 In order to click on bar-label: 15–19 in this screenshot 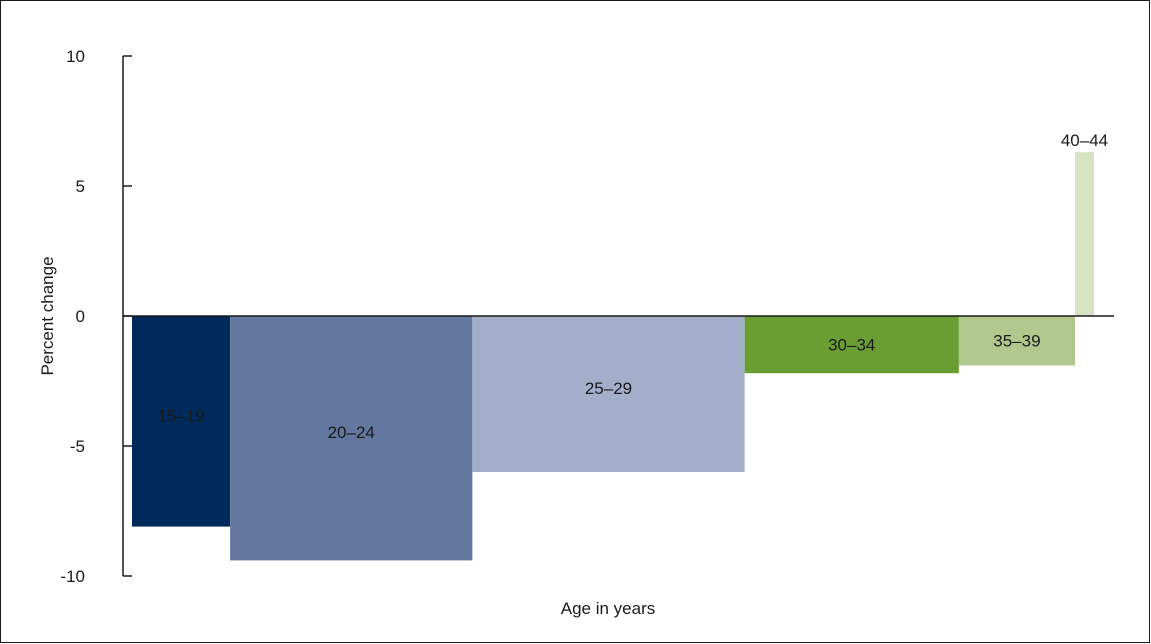, I will do `click(180, 415)`.